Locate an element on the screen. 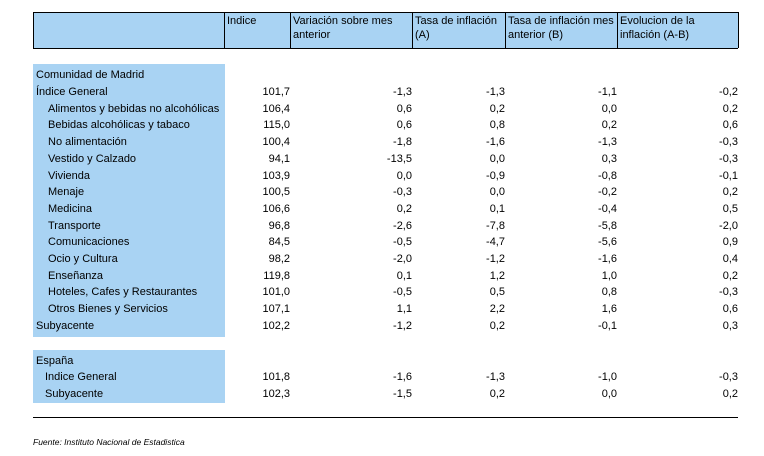  table-header is located at coordinates (385, 30).